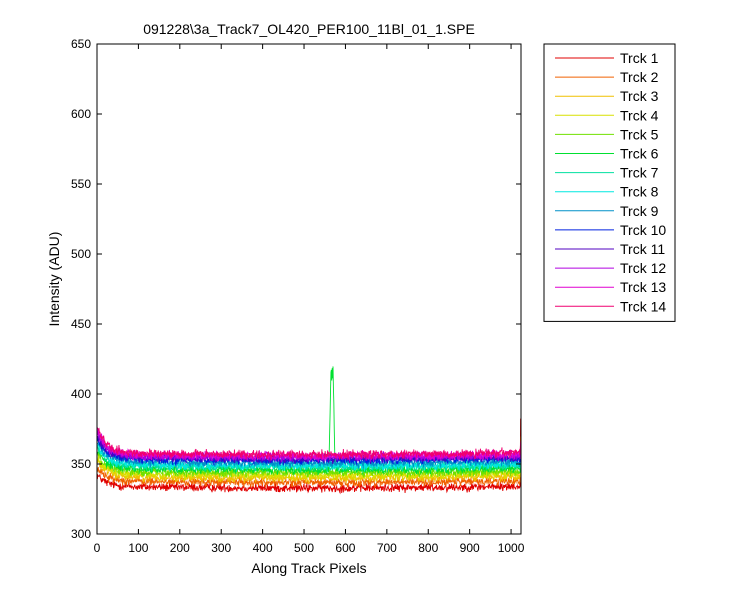 Image resolution: width=750 pixels, height=600 pixels. Describe the element at coordinates (81, 324) in the screenshot. I see `y-tick-label: 450` at that location.